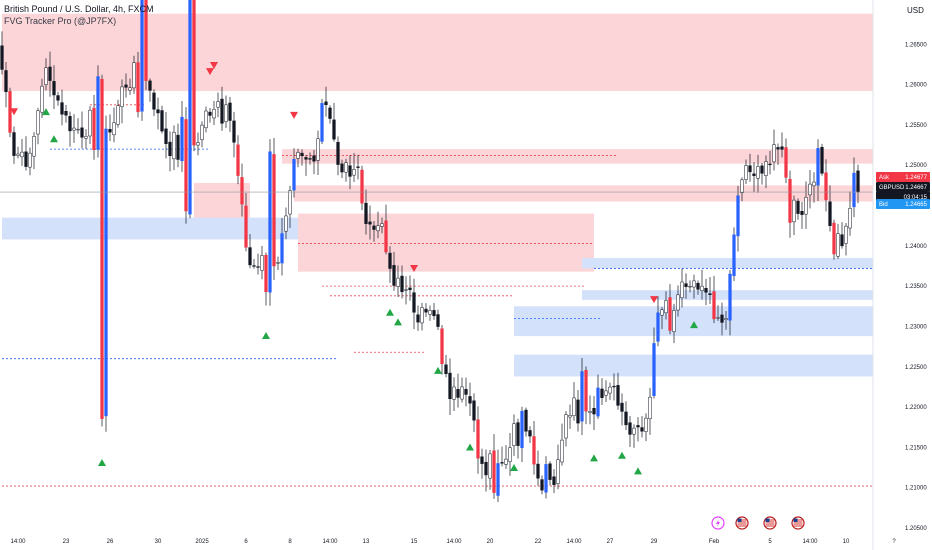  I want to click on last-price-tag-label: GBPUSD, so click(892, 188).